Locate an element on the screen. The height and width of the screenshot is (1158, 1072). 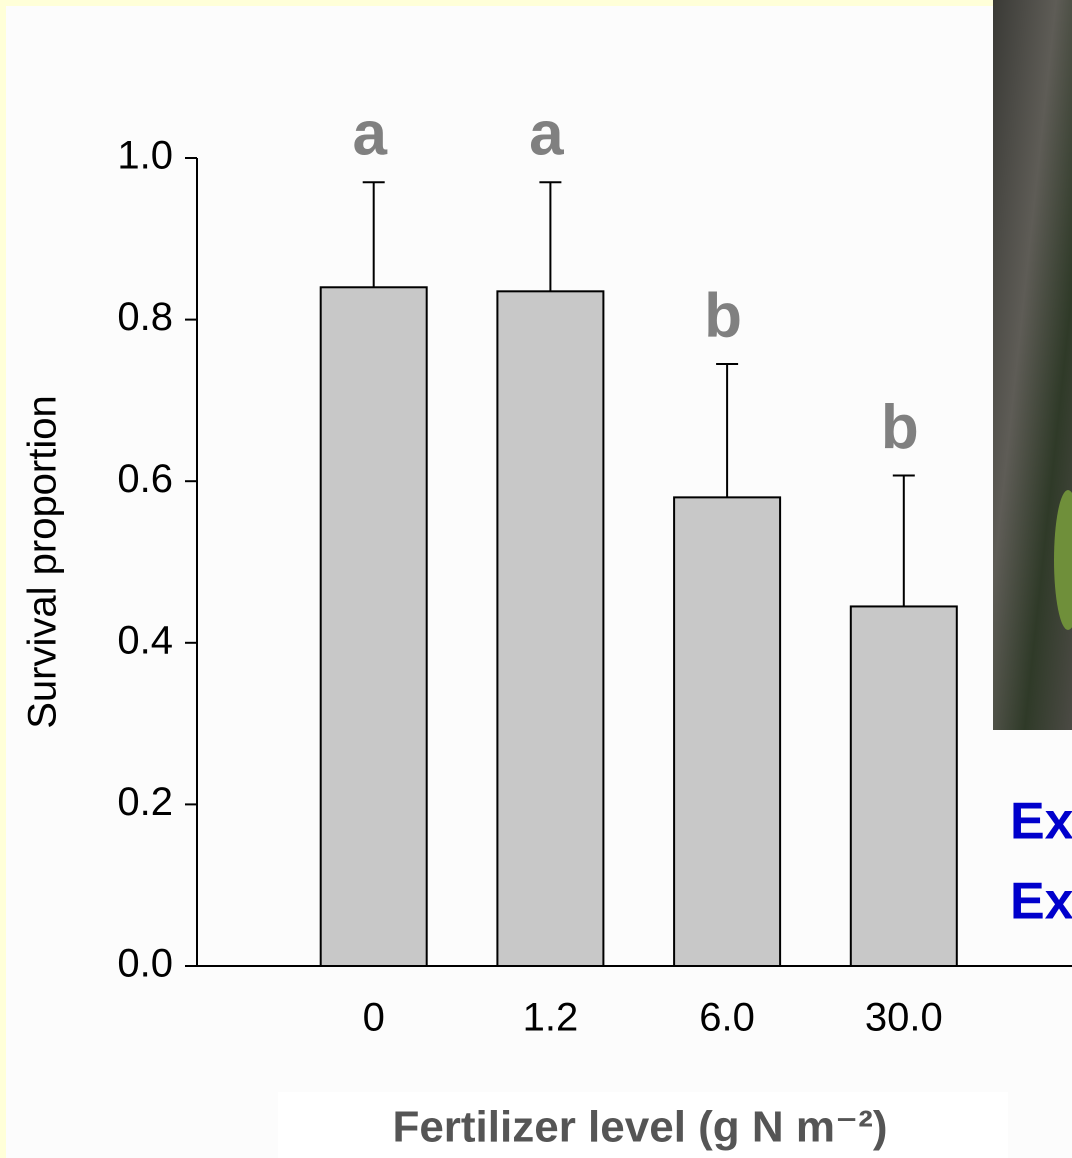
y-tick-label: 0.4 is located at coordinates (145, 640).